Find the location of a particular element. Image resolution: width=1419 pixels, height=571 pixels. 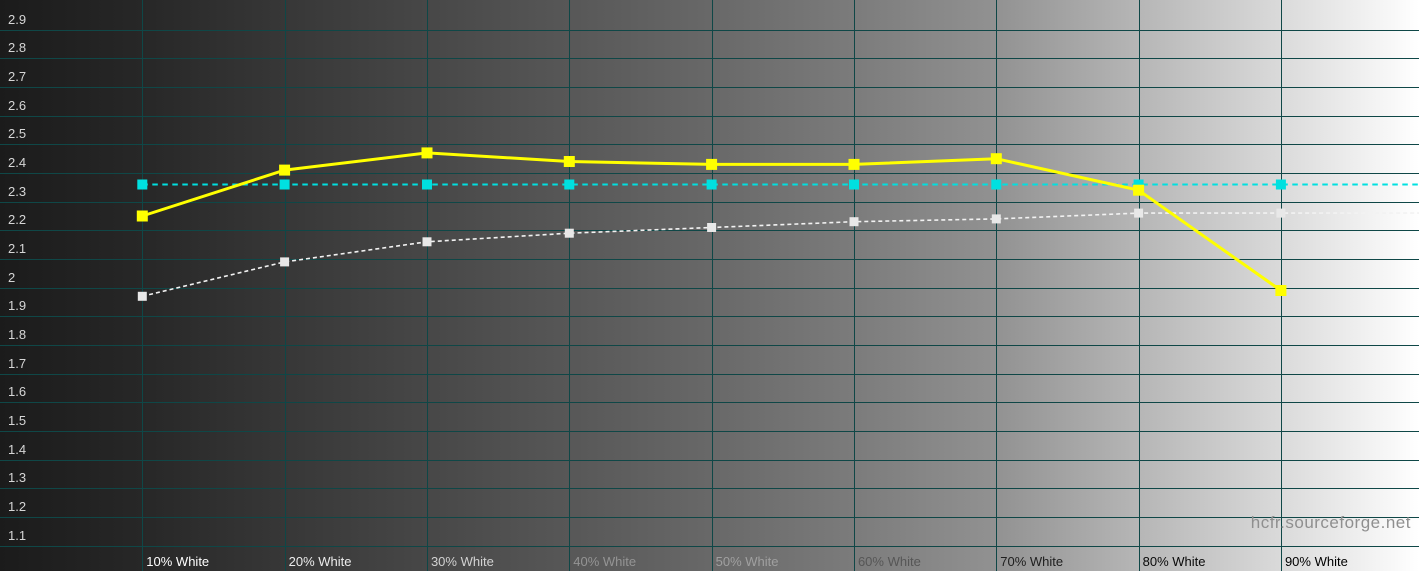

y-tick-label: 2 is located at coordinates (12, 277).